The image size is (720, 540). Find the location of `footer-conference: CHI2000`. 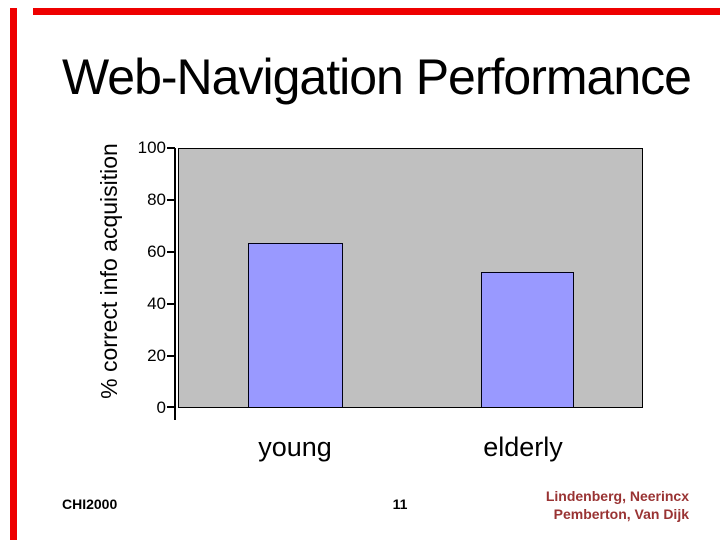

footer-conference: CHI2000 is located at coordinates (90, 504).